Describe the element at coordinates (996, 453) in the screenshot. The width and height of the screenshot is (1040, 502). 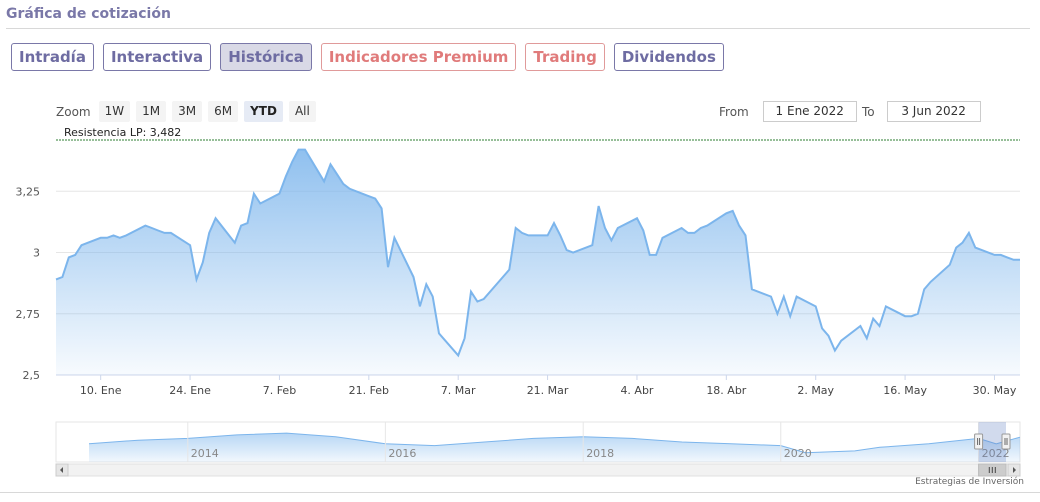
I see `navigator-year-label: 2022` at that location.